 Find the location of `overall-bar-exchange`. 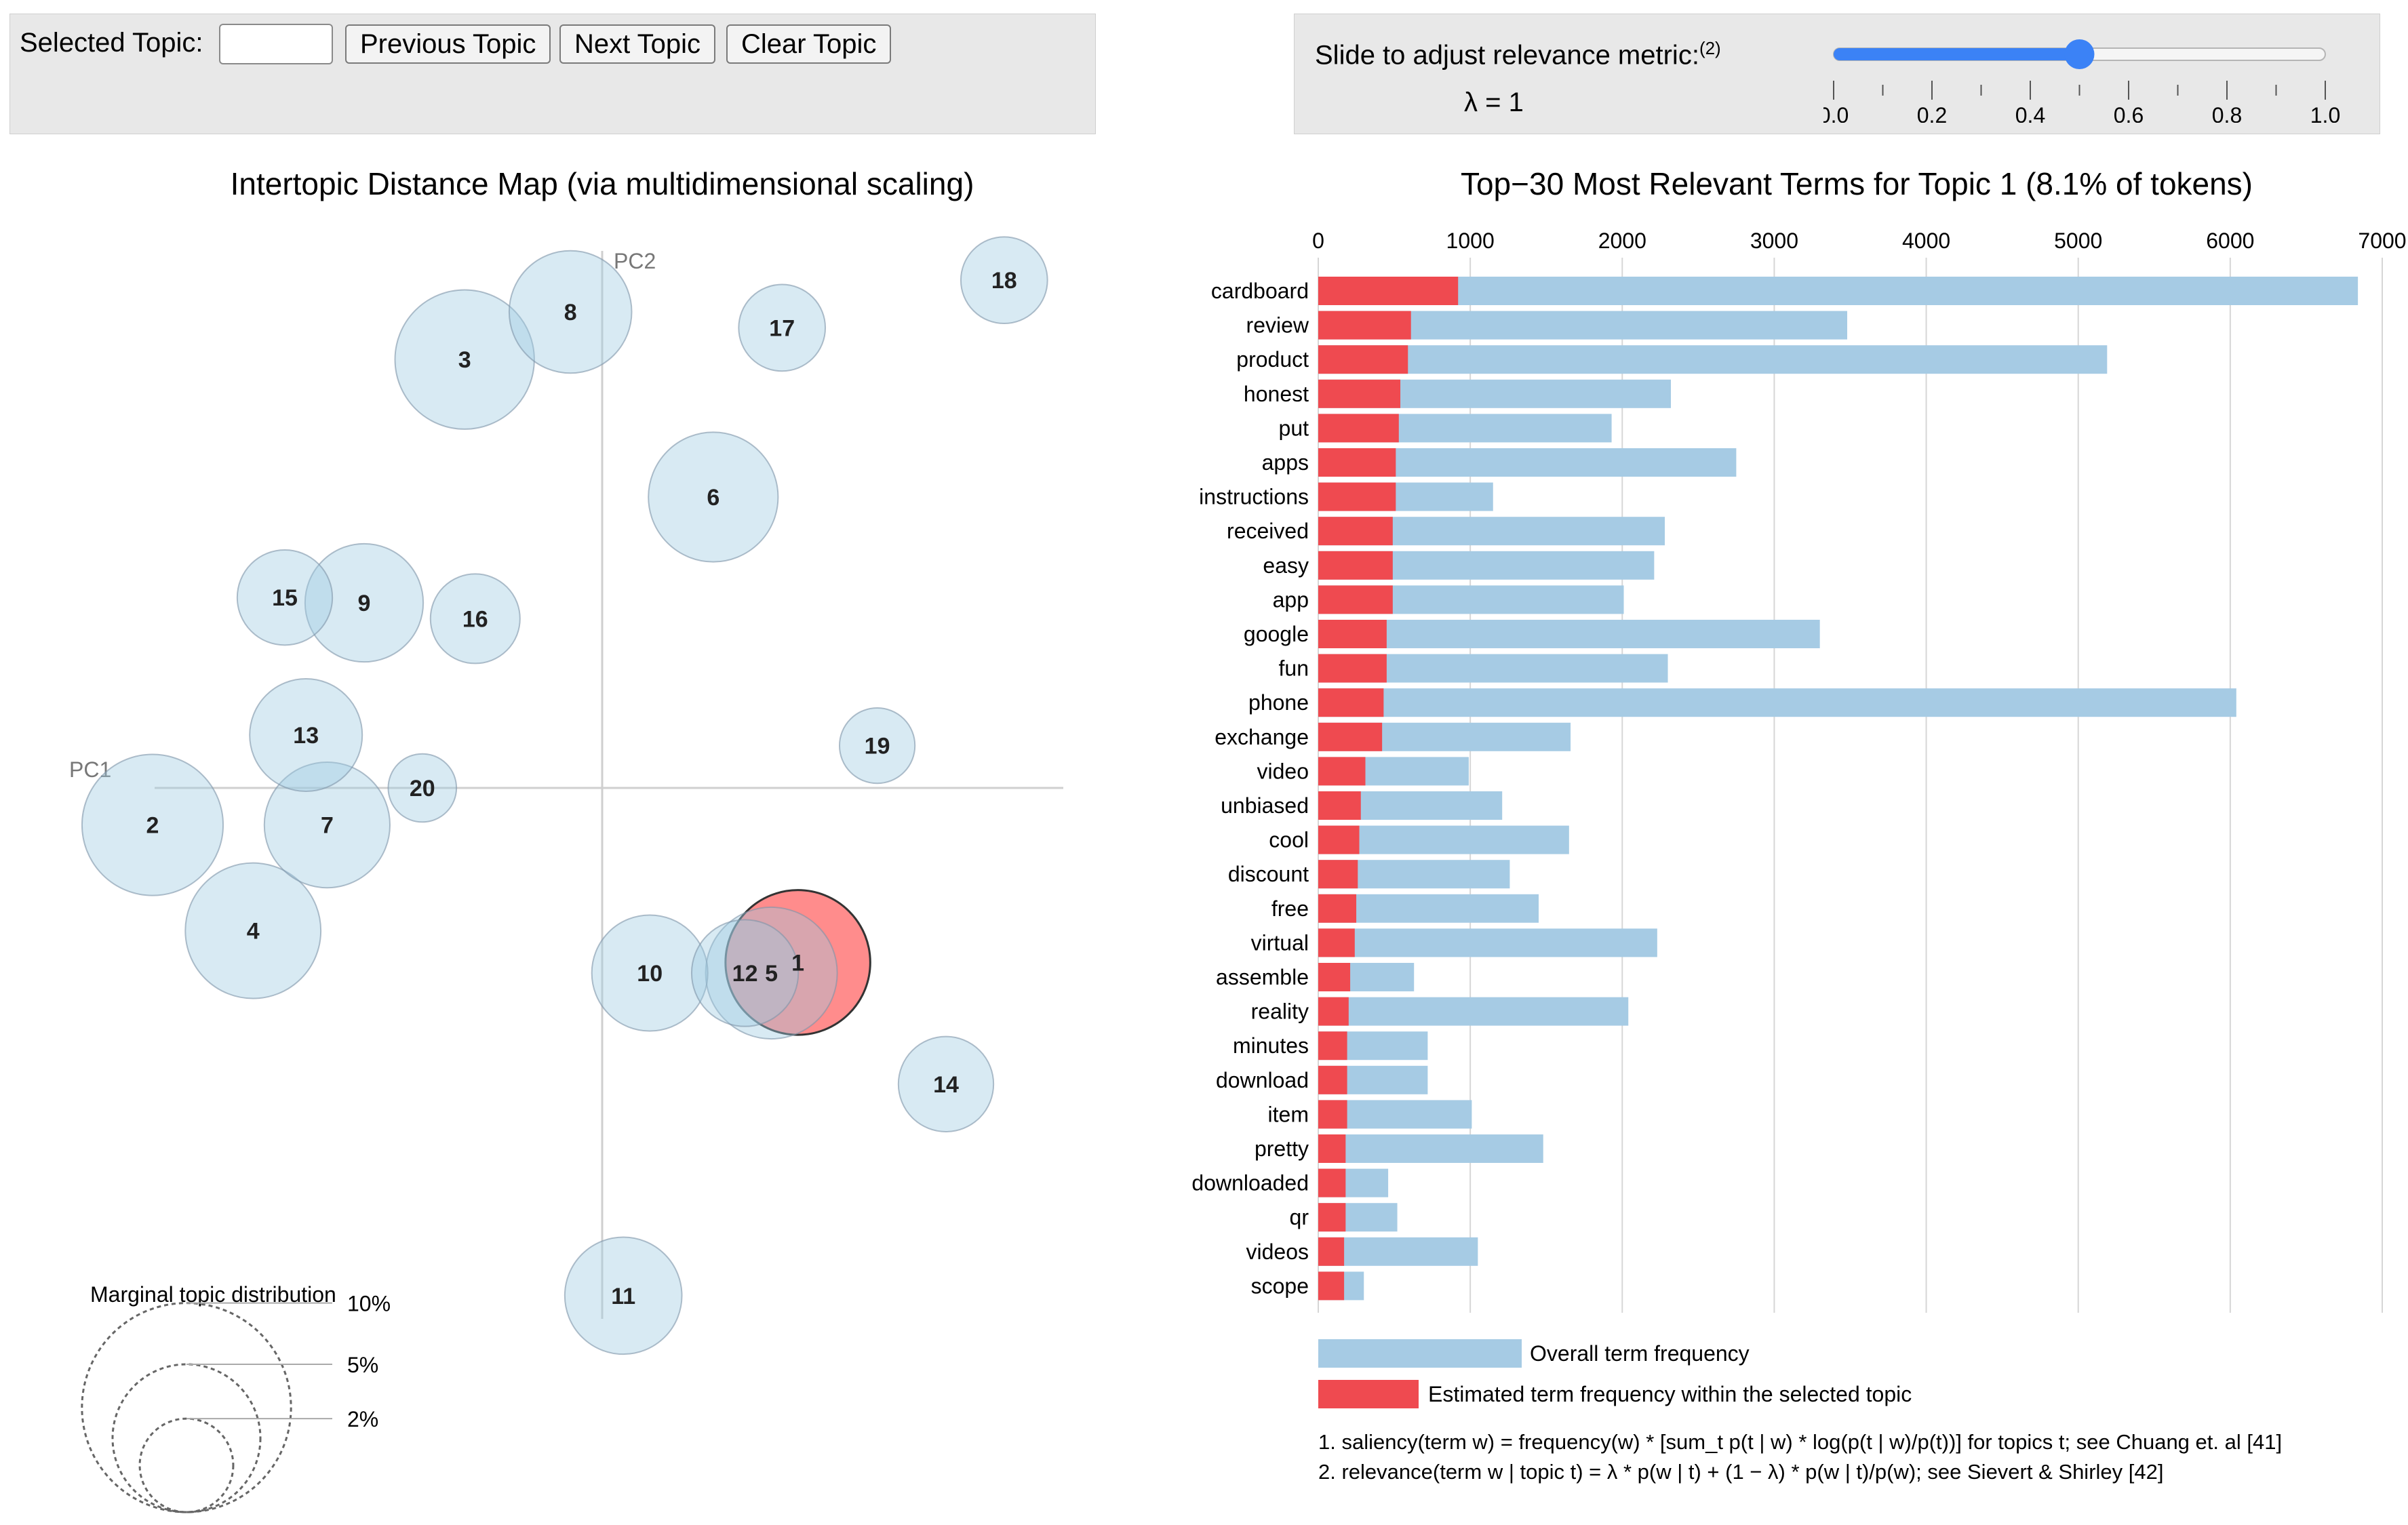

overall-bar-exchange is located at coordinates (1444, 736).